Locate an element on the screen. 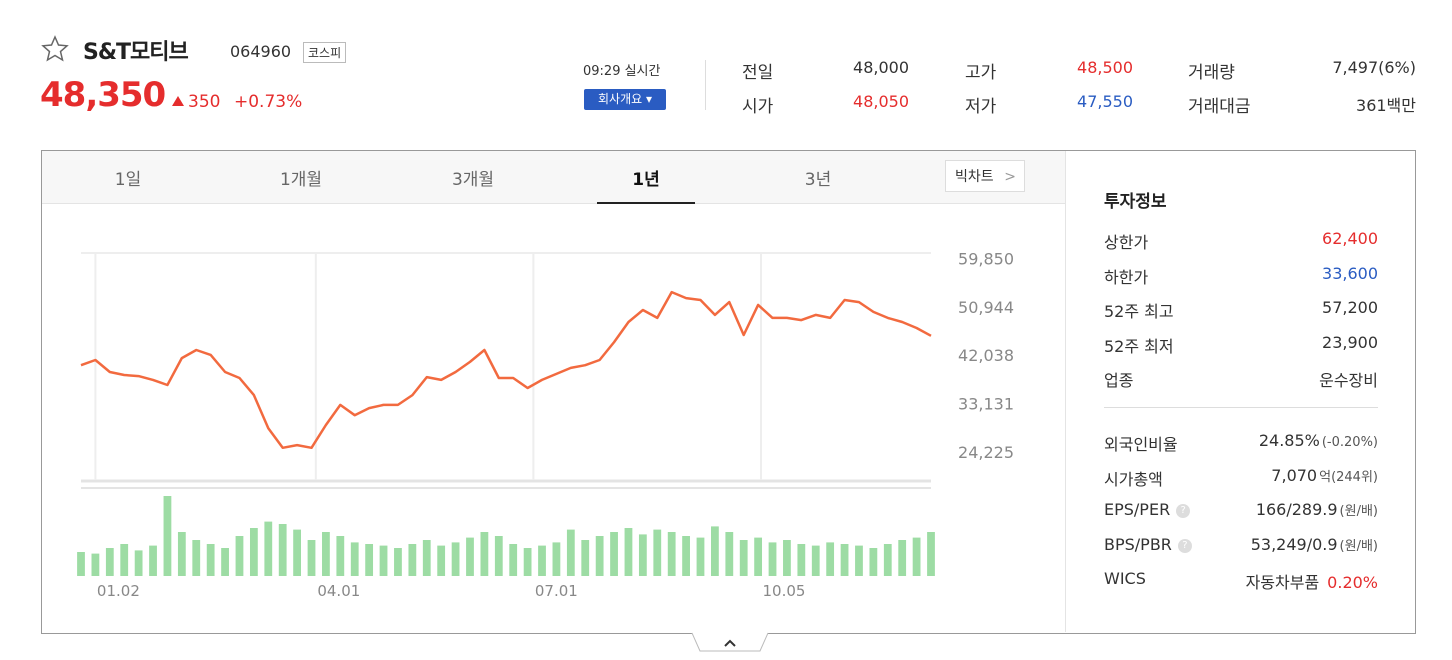 Image resolution: width=1452 pixels, height=660 pixels. info-label: BPS/PBR? is located at coordinates (1148, 544).